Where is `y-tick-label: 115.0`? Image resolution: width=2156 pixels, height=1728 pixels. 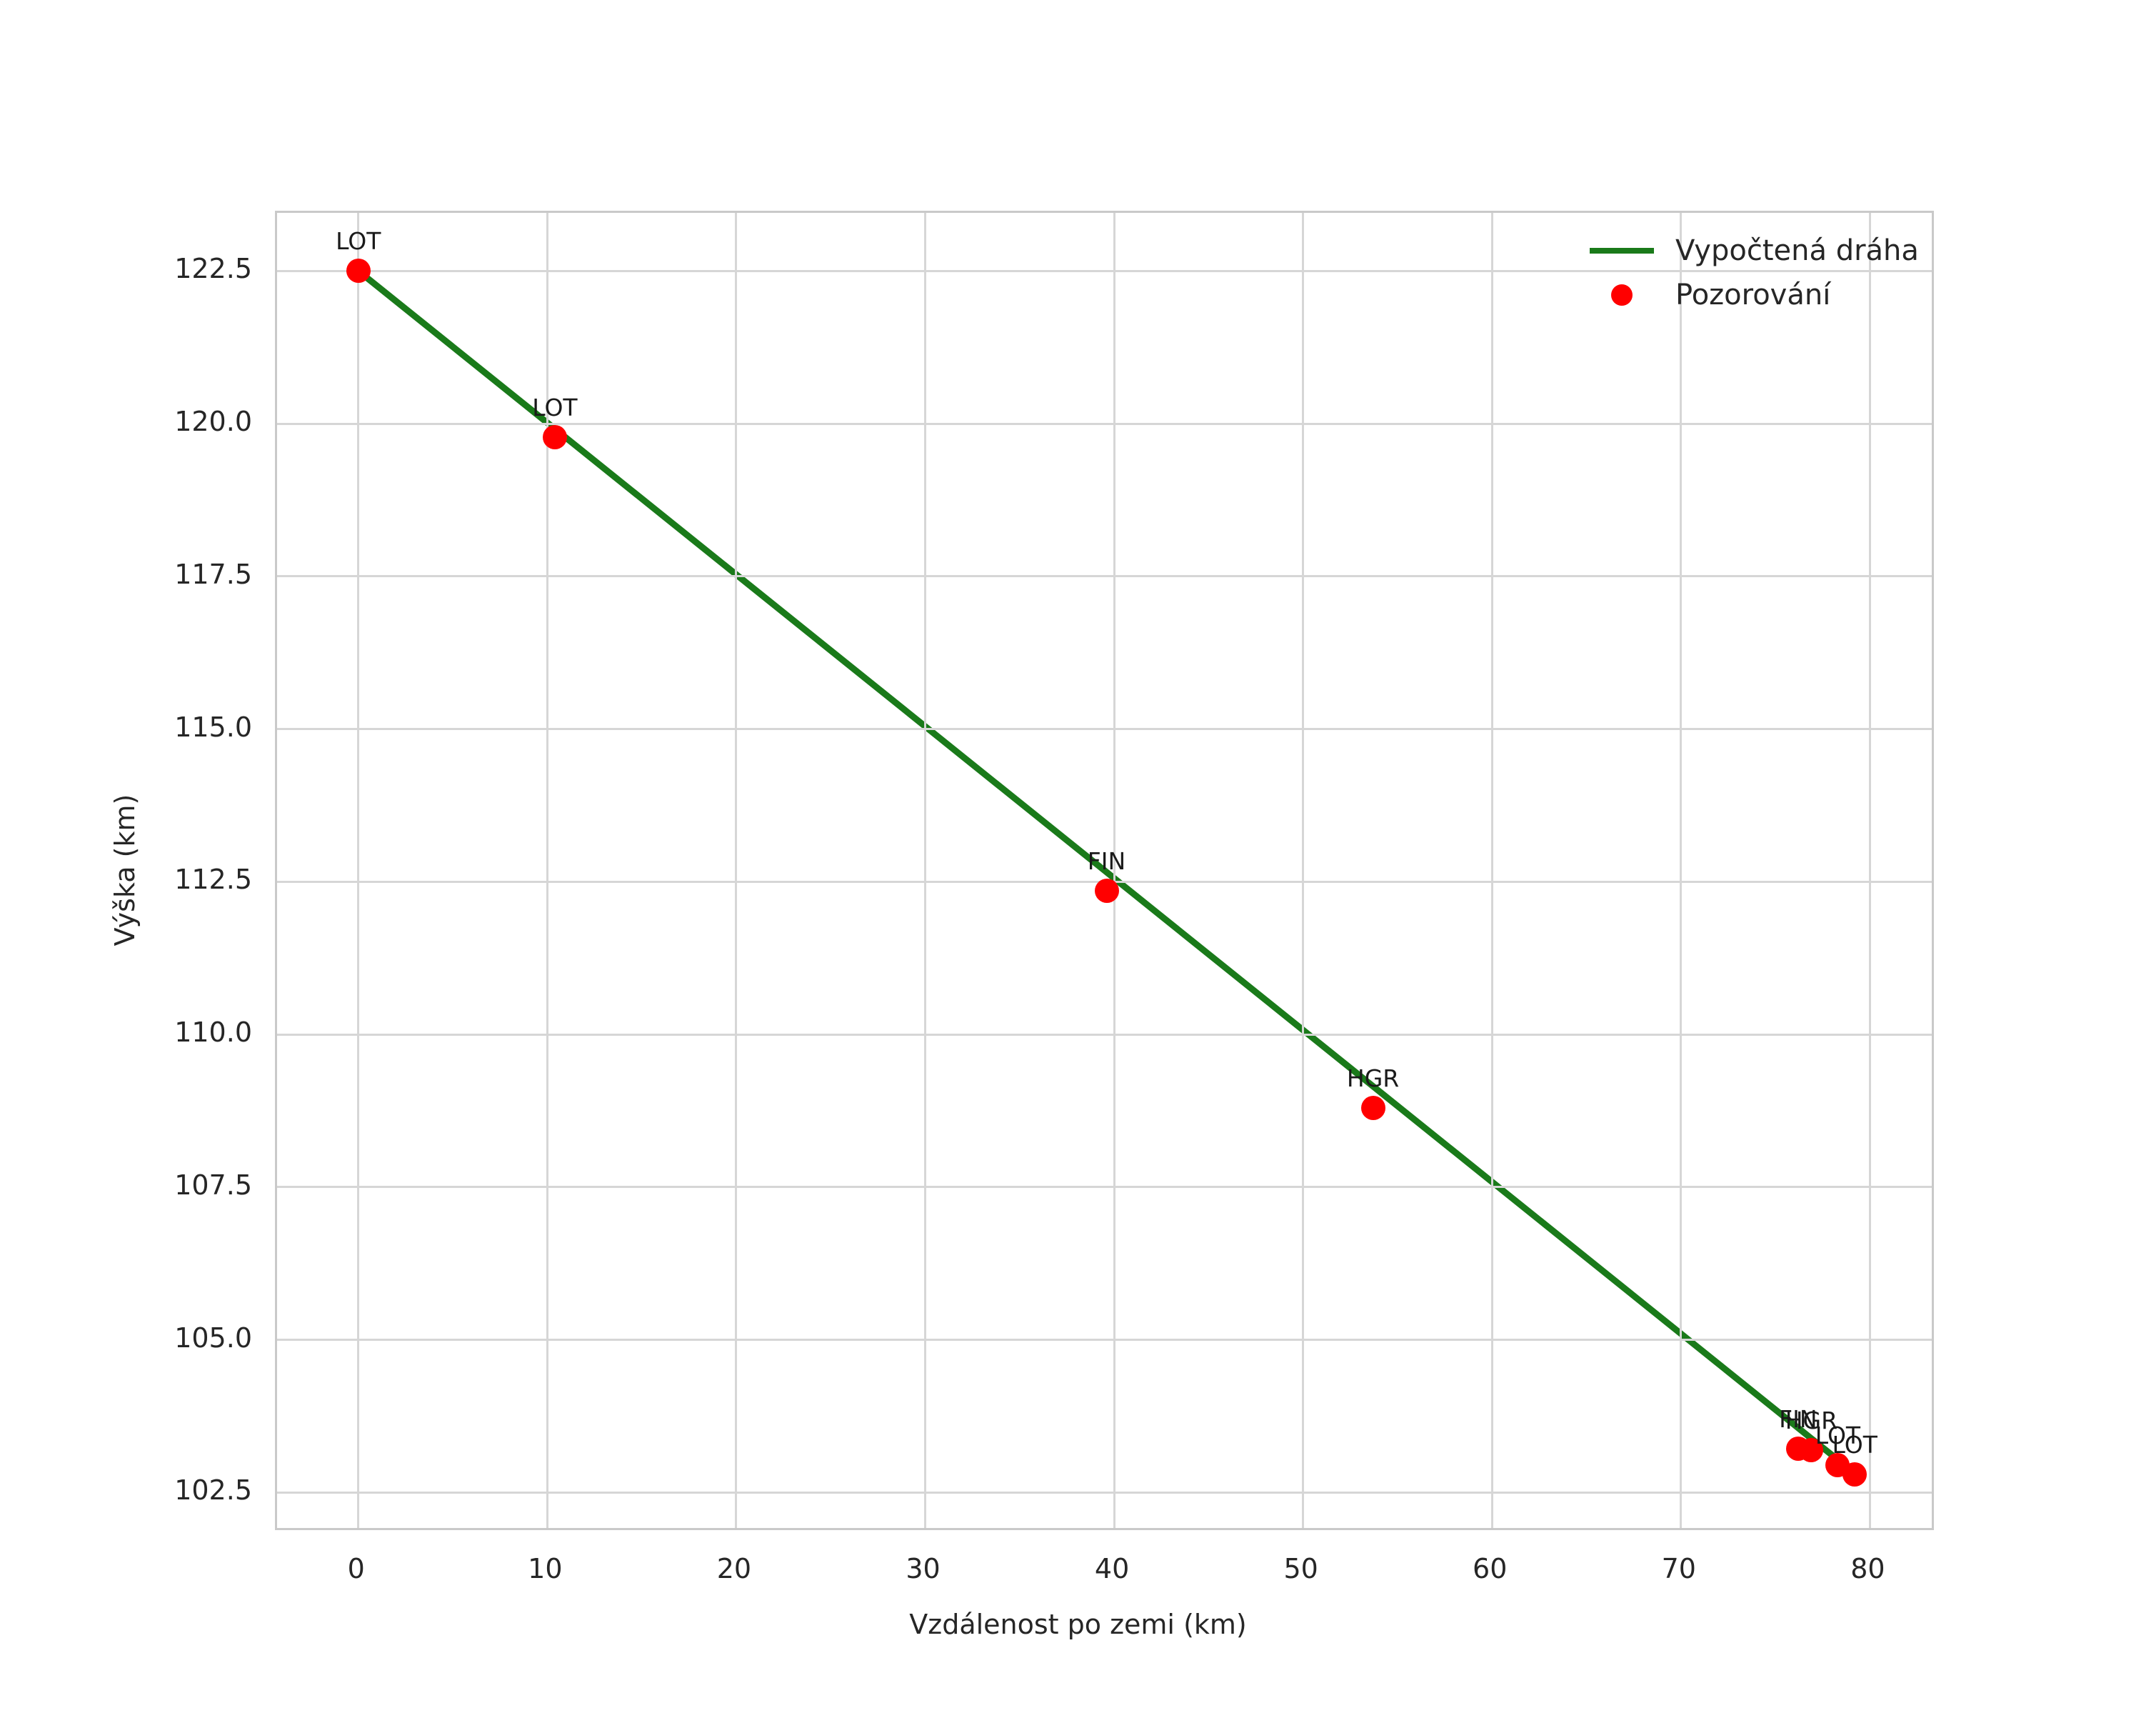
y-tick-label: 115.0 is located at coordinates (213, 727).